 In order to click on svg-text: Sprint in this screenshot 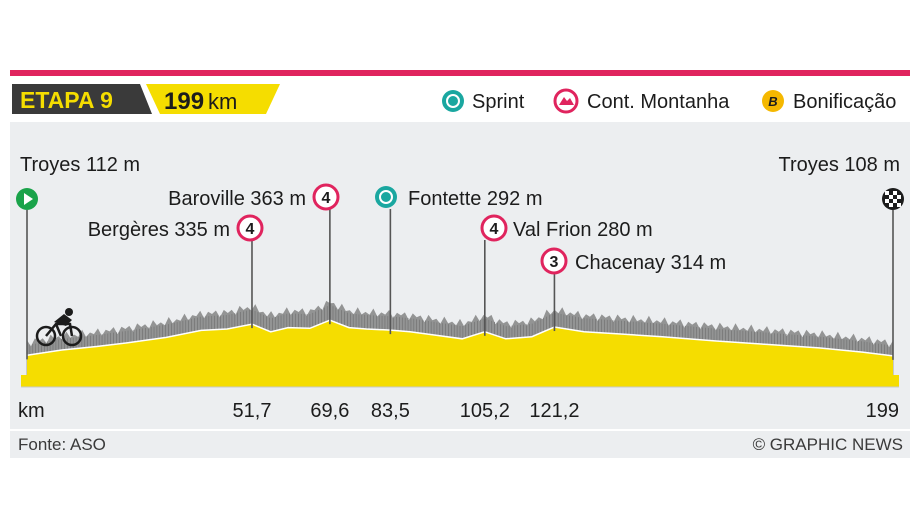, I will do `click(498, 102)`.